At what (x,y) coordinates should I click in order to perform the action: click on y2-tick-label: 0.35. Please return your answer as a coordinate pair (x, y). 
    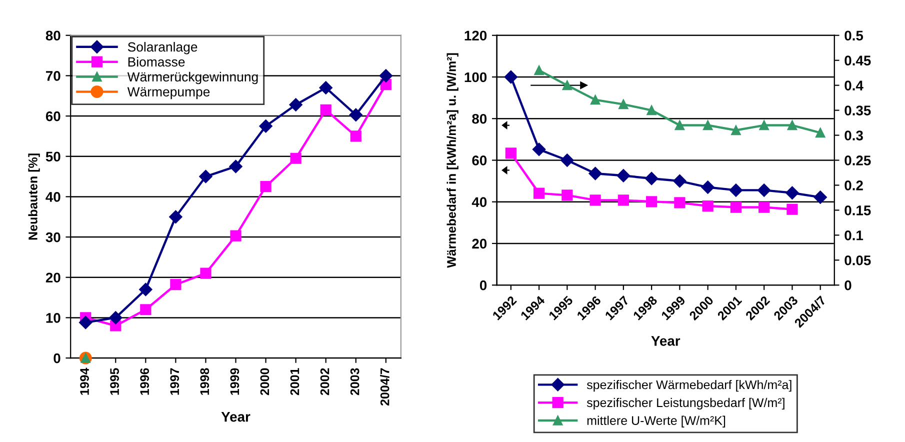
    Looking at the image, I should click on (857, 111).